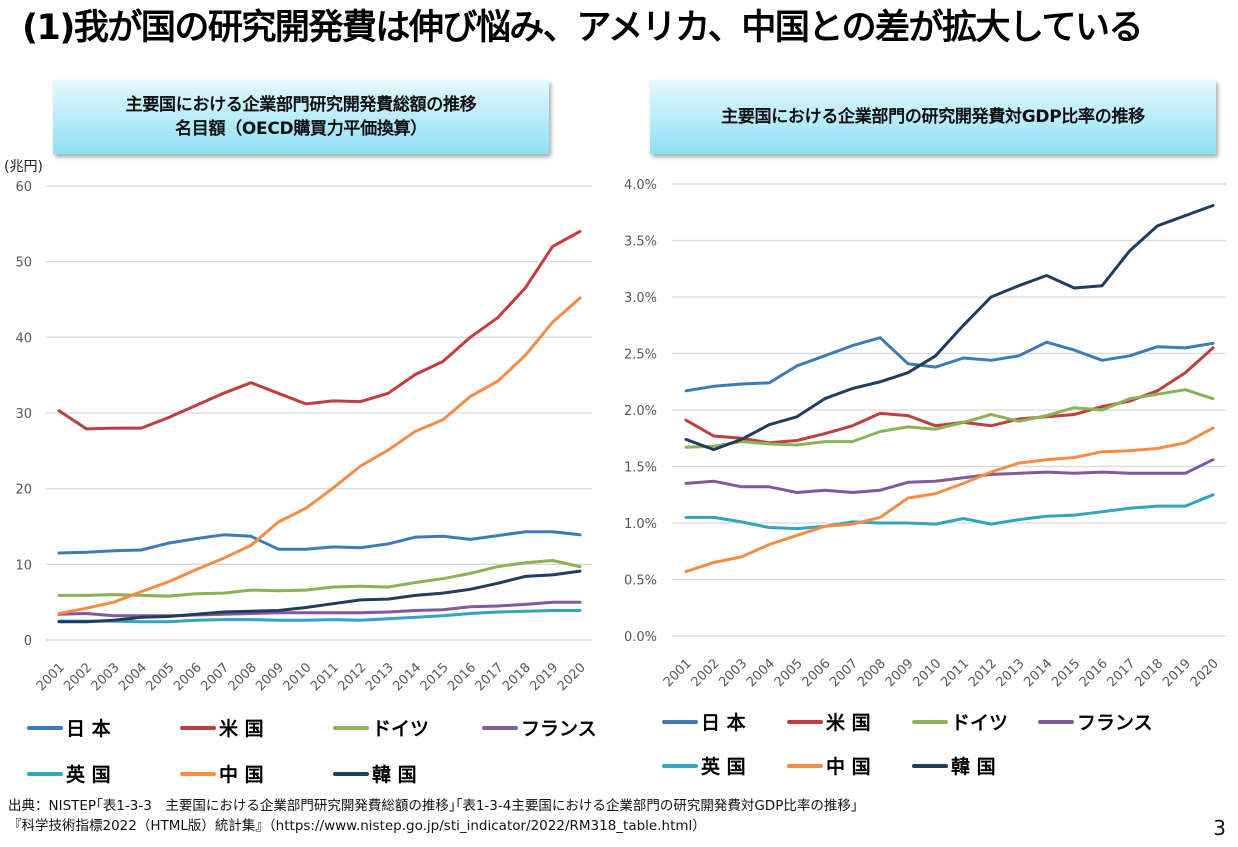 The height and width of the screenshot is (847, 1238). Describe the element at coordinates (23, 187) in the screenshot. I see `left-y-tick-label: 60` at that location.